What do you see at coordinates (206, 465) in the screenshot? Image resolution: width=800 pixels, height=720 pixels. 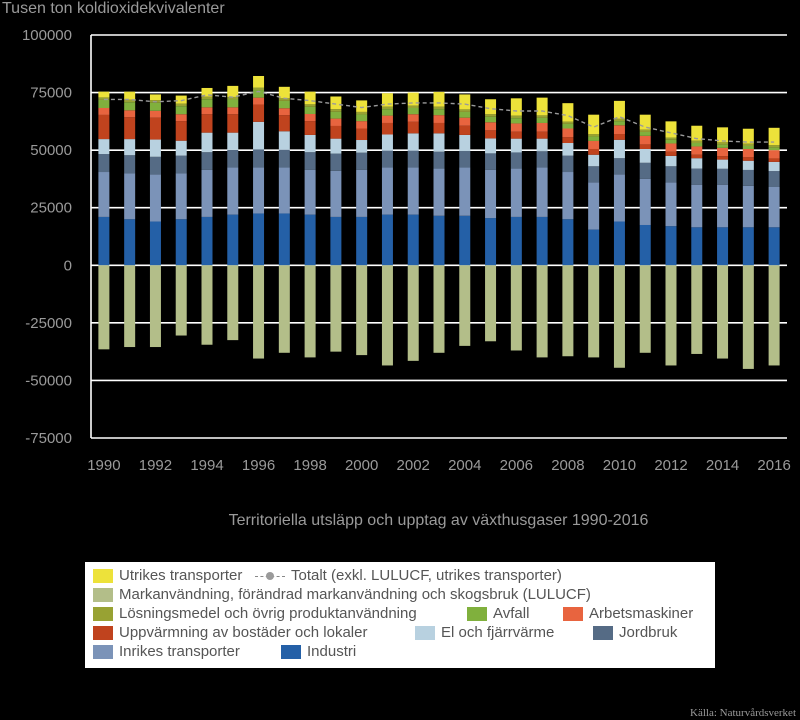 I see `x-tick-label: 1994` at bounding box center [206, 465].